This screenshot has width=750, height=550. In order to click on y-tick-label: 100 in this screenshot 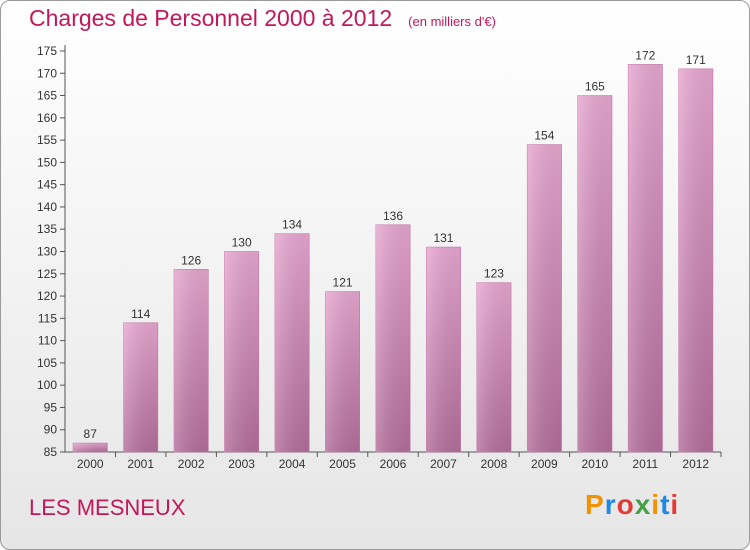, I will do `click(47, 385)`.